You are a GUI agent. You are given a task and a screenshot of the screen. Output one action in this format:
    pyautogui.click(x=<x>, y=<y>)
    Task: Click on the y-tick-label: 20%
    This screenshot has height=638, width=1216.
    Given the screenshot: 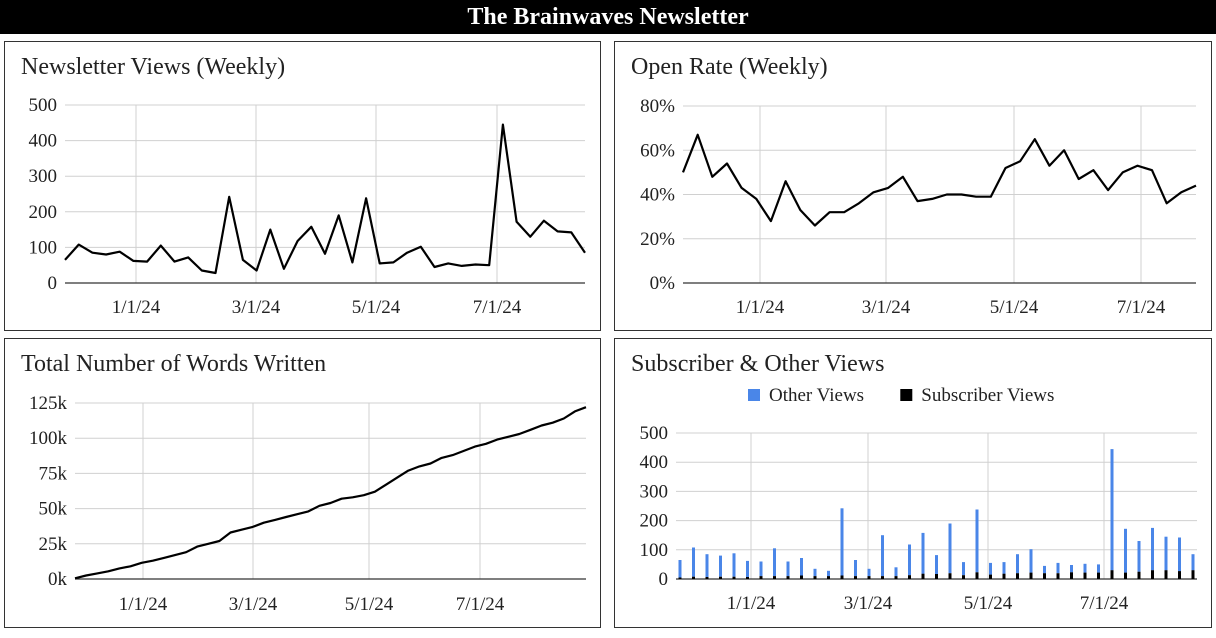 What is the action you would take?
    pyautogui.click(x=657, y=239)
    